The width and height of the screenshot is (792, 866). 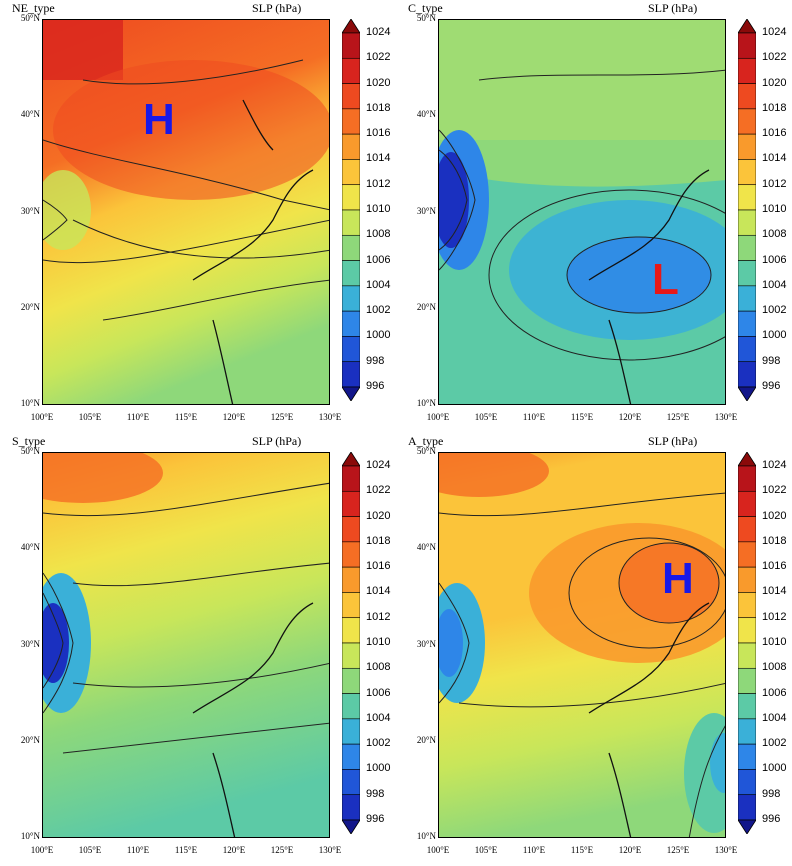 What do you see at coordinates (29, 441) in the screenshot?
I see `panel-title: S_type` at bounding box center [29, 441].